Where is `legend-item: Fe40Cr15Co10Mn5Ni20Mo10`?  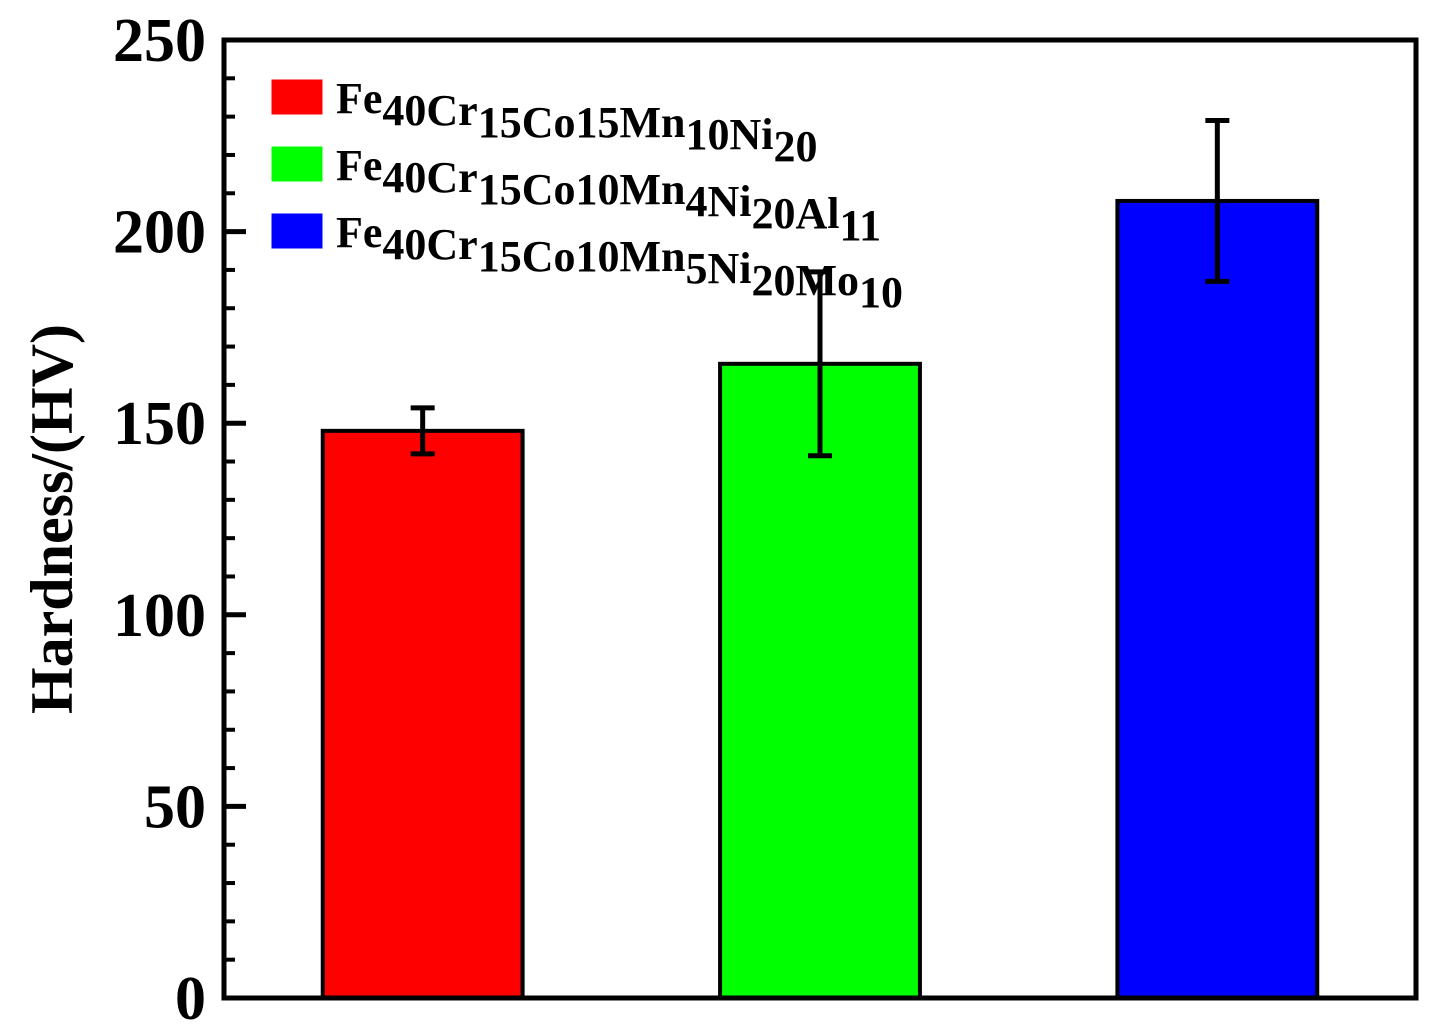 legend-item: Fe40Cr15Co10Mn5Ni20Mo10 is located at coordinates (587, 262).